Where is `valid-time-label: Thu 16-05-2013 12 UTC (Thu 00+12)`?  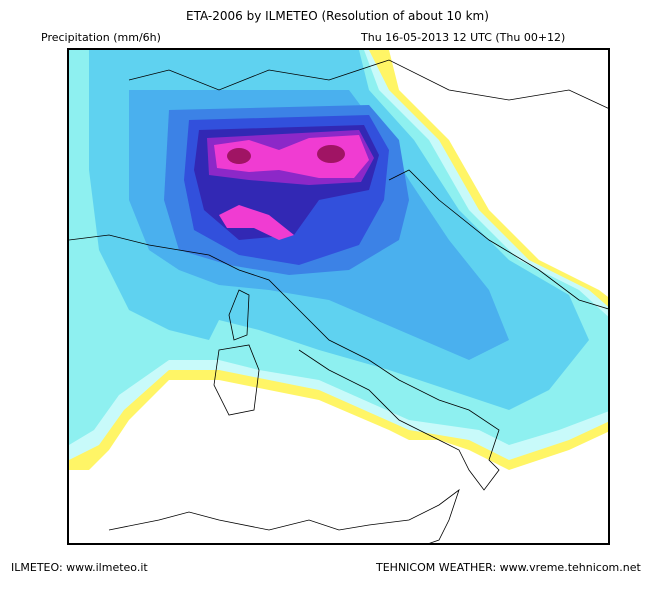
valid-time-label: Thu 16-05-2013 12 UTC (Thu 00+12) is located at coordinates (463, 37).